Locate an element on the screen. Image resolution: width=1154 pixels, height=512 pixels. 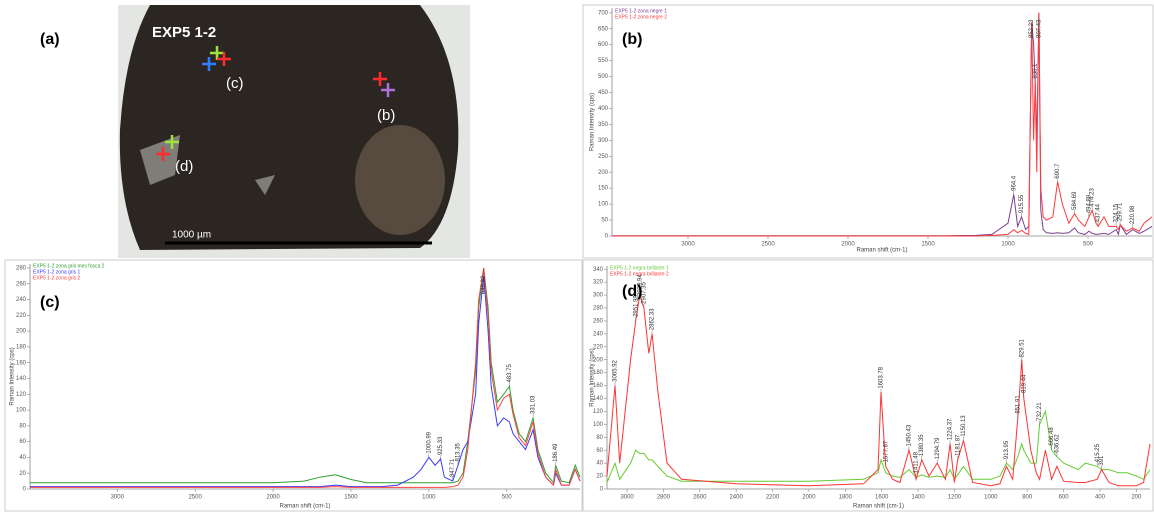
y-tick-label: 250 is located at coordinates (603, 157).